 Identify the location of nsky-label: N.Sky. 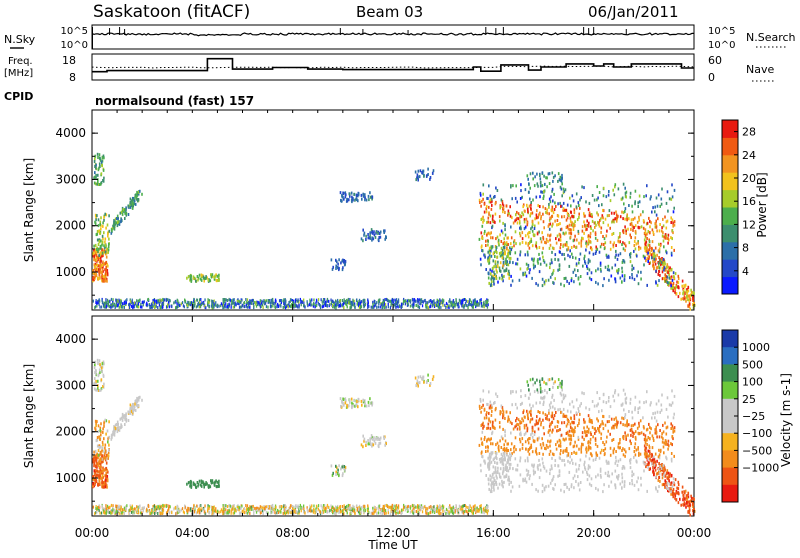
(20, 39).